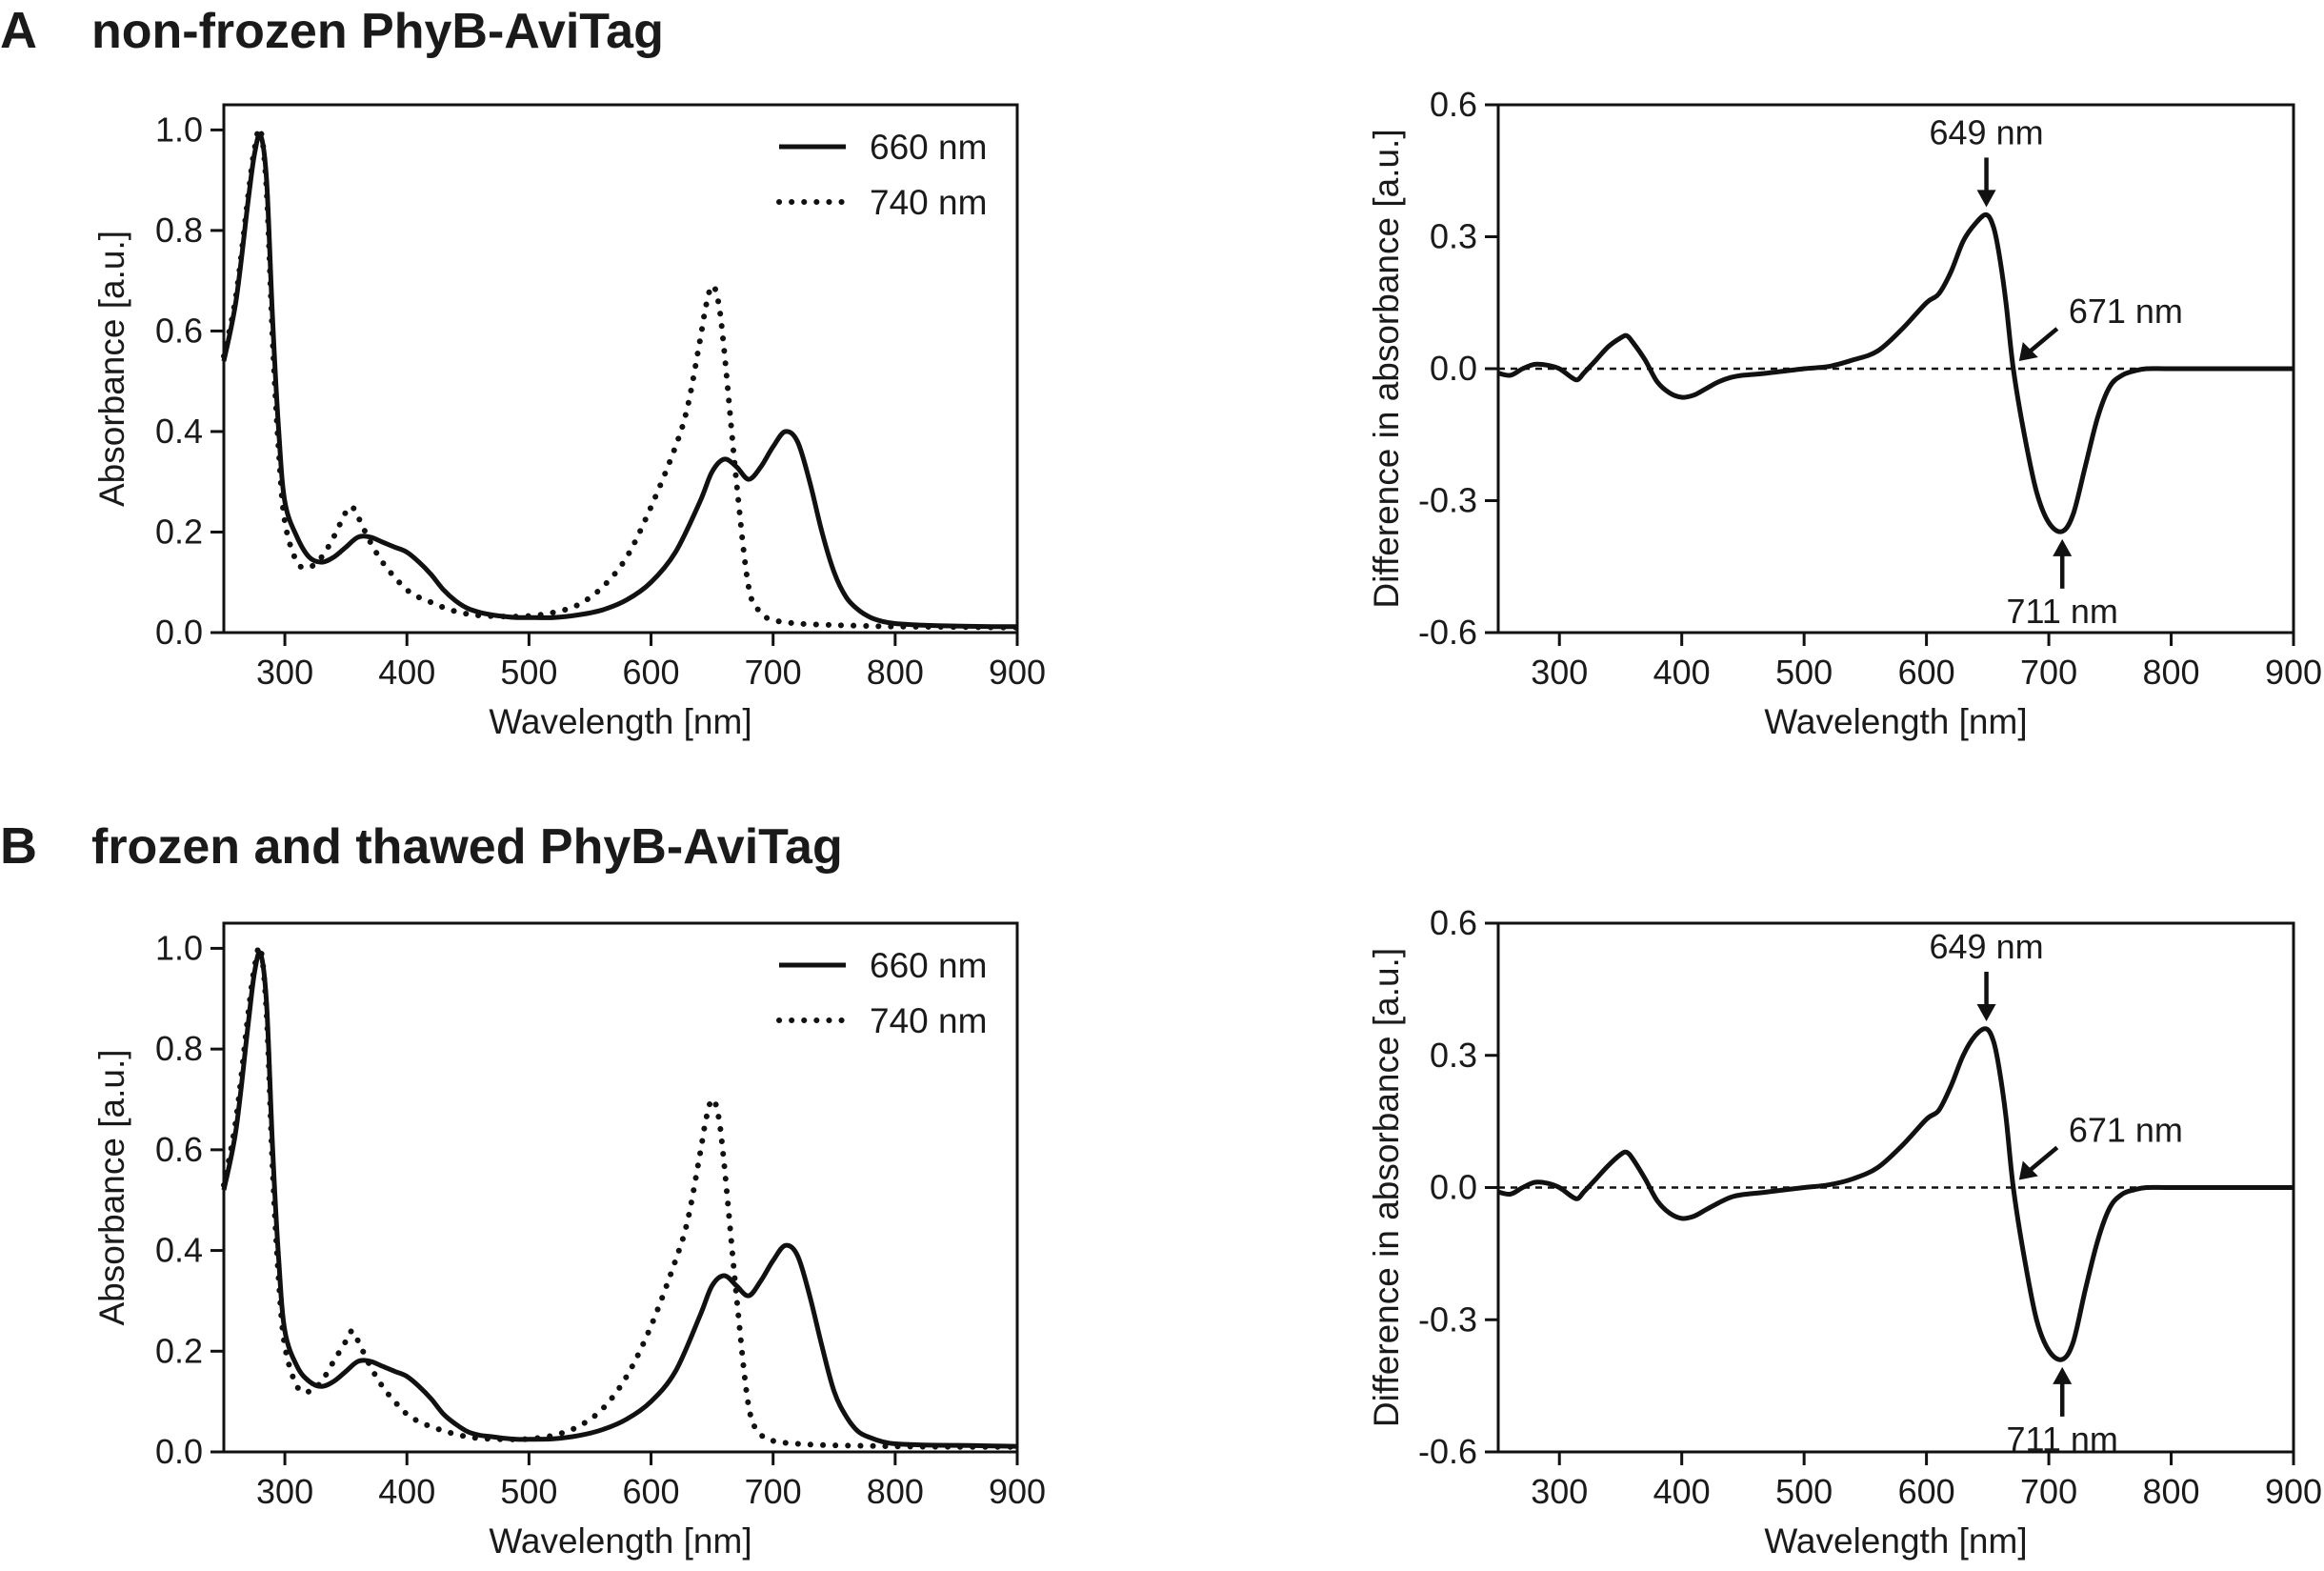  Describe the element at coordinates (620, 368) in the screenshot. I see `plot-frame` at that location.